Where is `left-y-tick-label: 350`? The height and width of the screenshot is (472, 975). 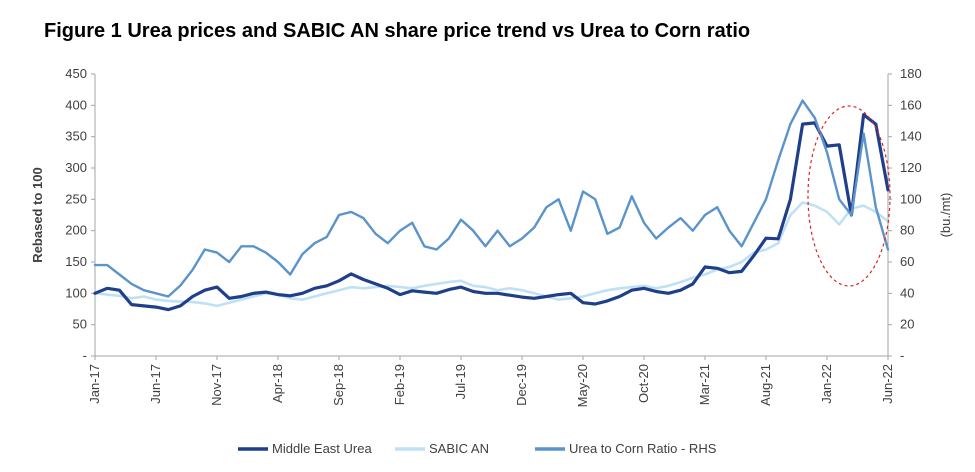
left-y-tick-label: 350 is located at coordinates (76, 136).